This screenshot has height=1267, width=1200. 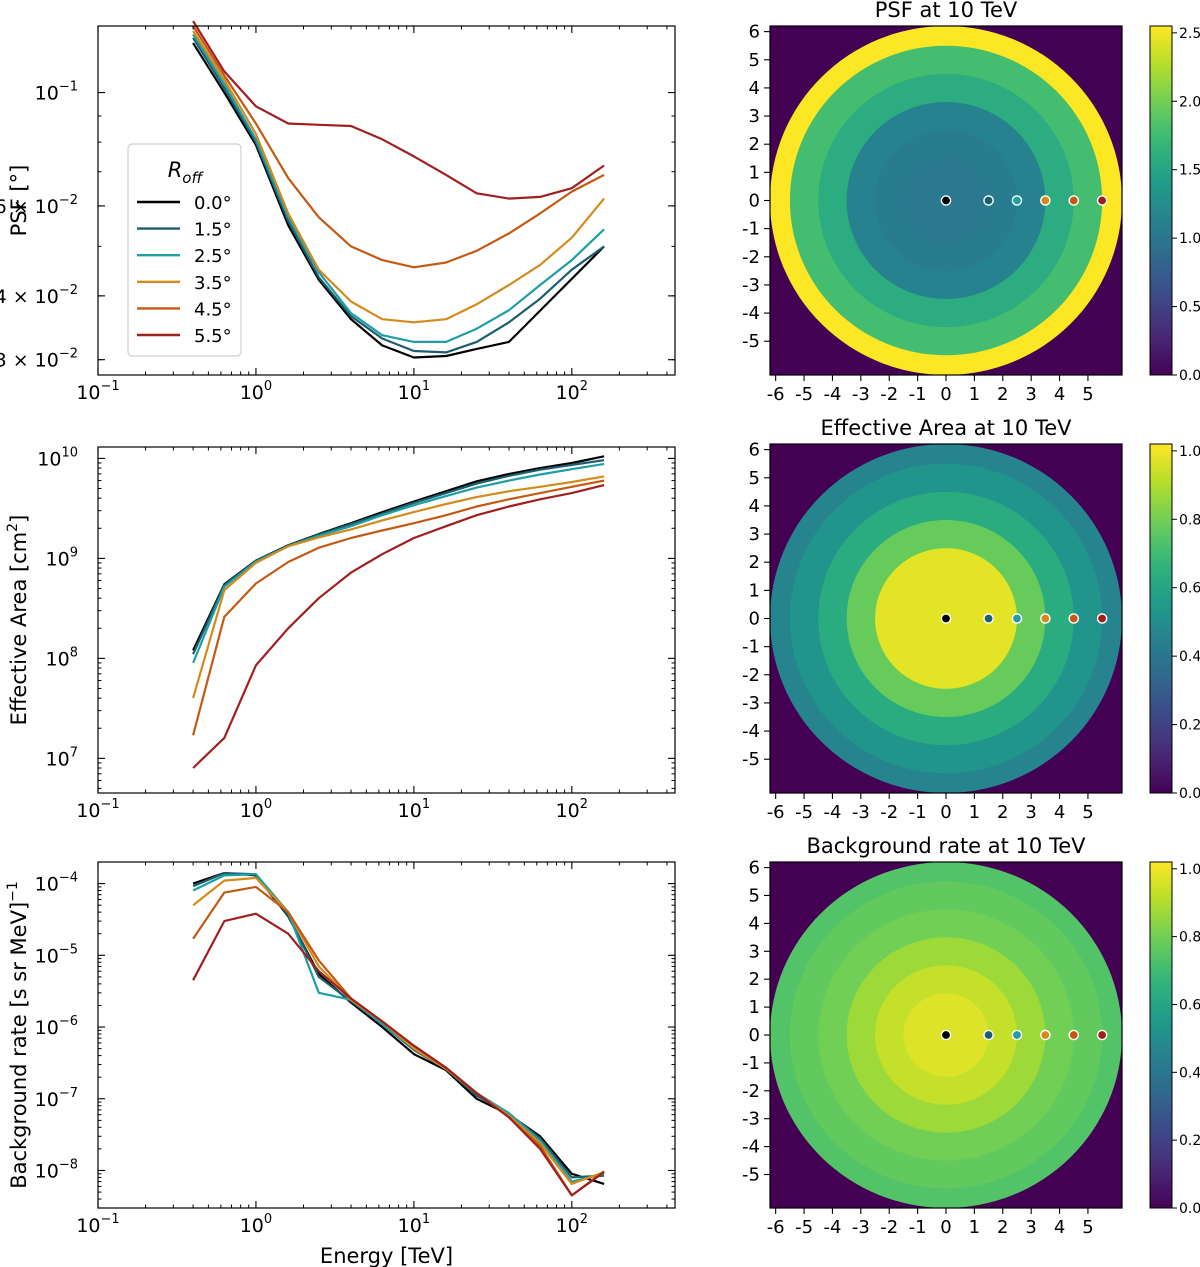 What do you see at coordinates (39, 359) in the screenshot?
I see `y-tick-label: 3 × 10⁻²` at bounding box center [39, 359].